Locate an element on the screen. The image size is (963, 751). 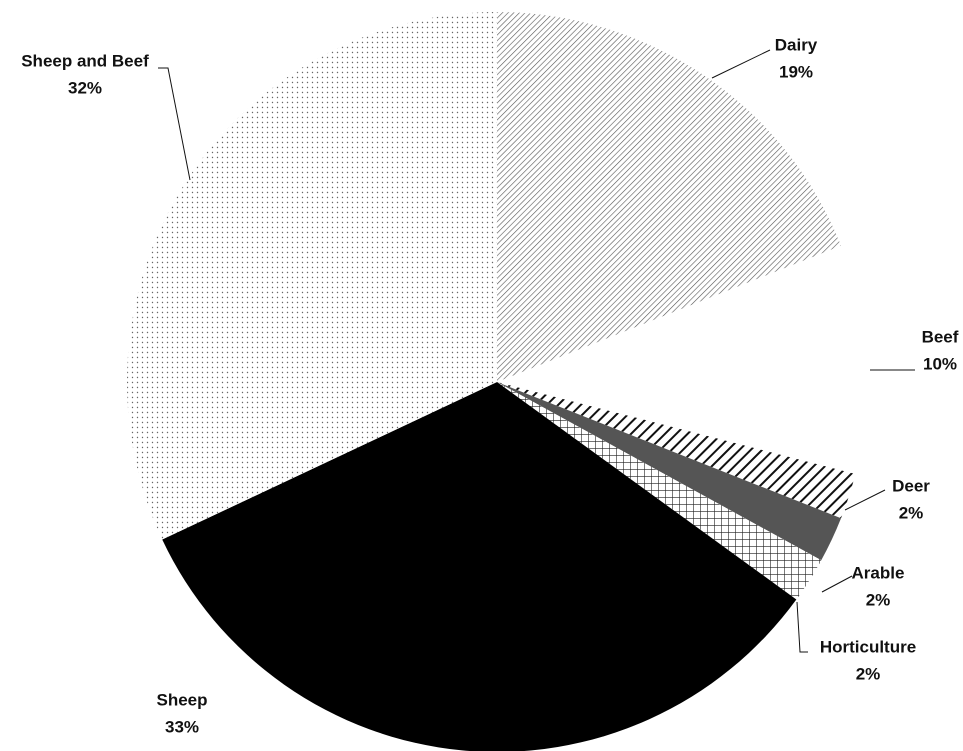
slice-label: Beef is located at coordinates (940, 336).